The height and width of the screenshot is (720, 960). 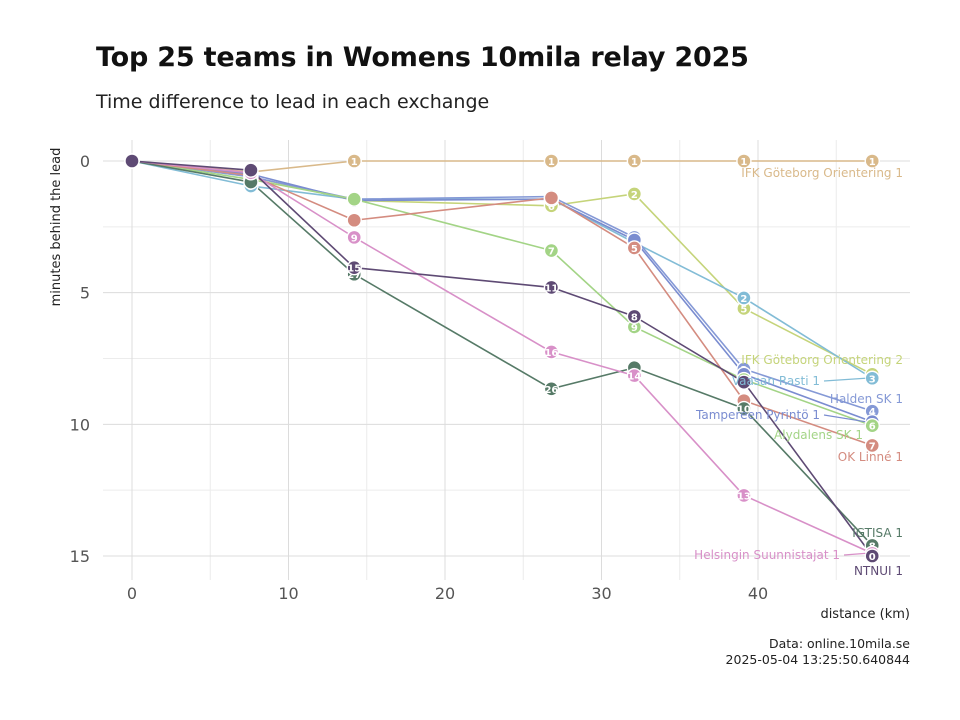 I want to click on series-end-label: IFK Göteborg Orientering 2, so click(x=822, y=360).